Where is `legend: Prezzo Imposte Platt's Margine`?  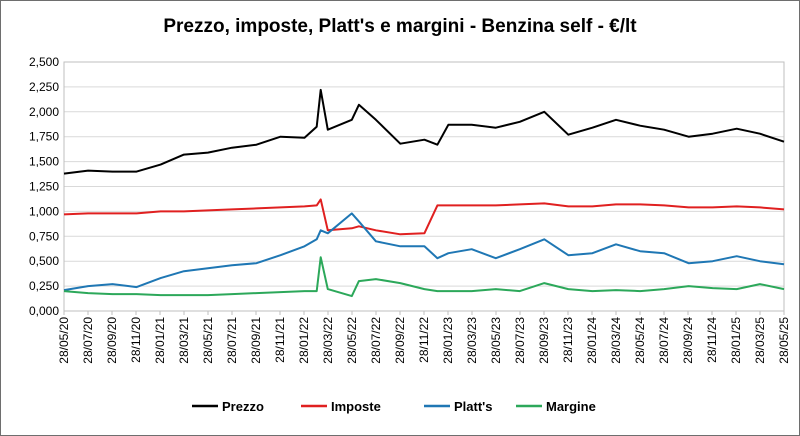 legend: Prezzo Imposte Platt's Margine is located at coordinates (394, 406).